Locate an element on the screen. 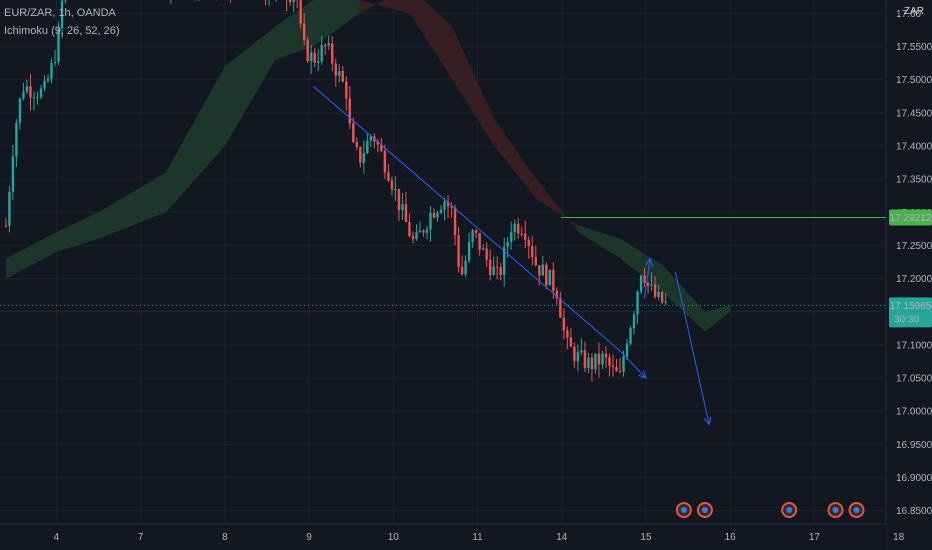 This screenshot has height=550, width=932. trendline-arrow-head is located at coordinates (642, 374).